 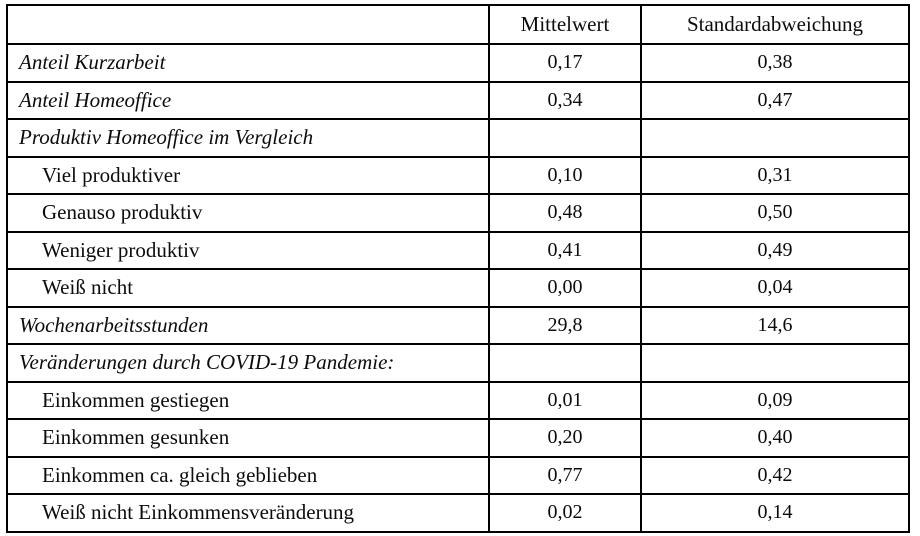 I want to click on table-row: Viel produktiver 0,10 0,31, so click(x=458, y=175).